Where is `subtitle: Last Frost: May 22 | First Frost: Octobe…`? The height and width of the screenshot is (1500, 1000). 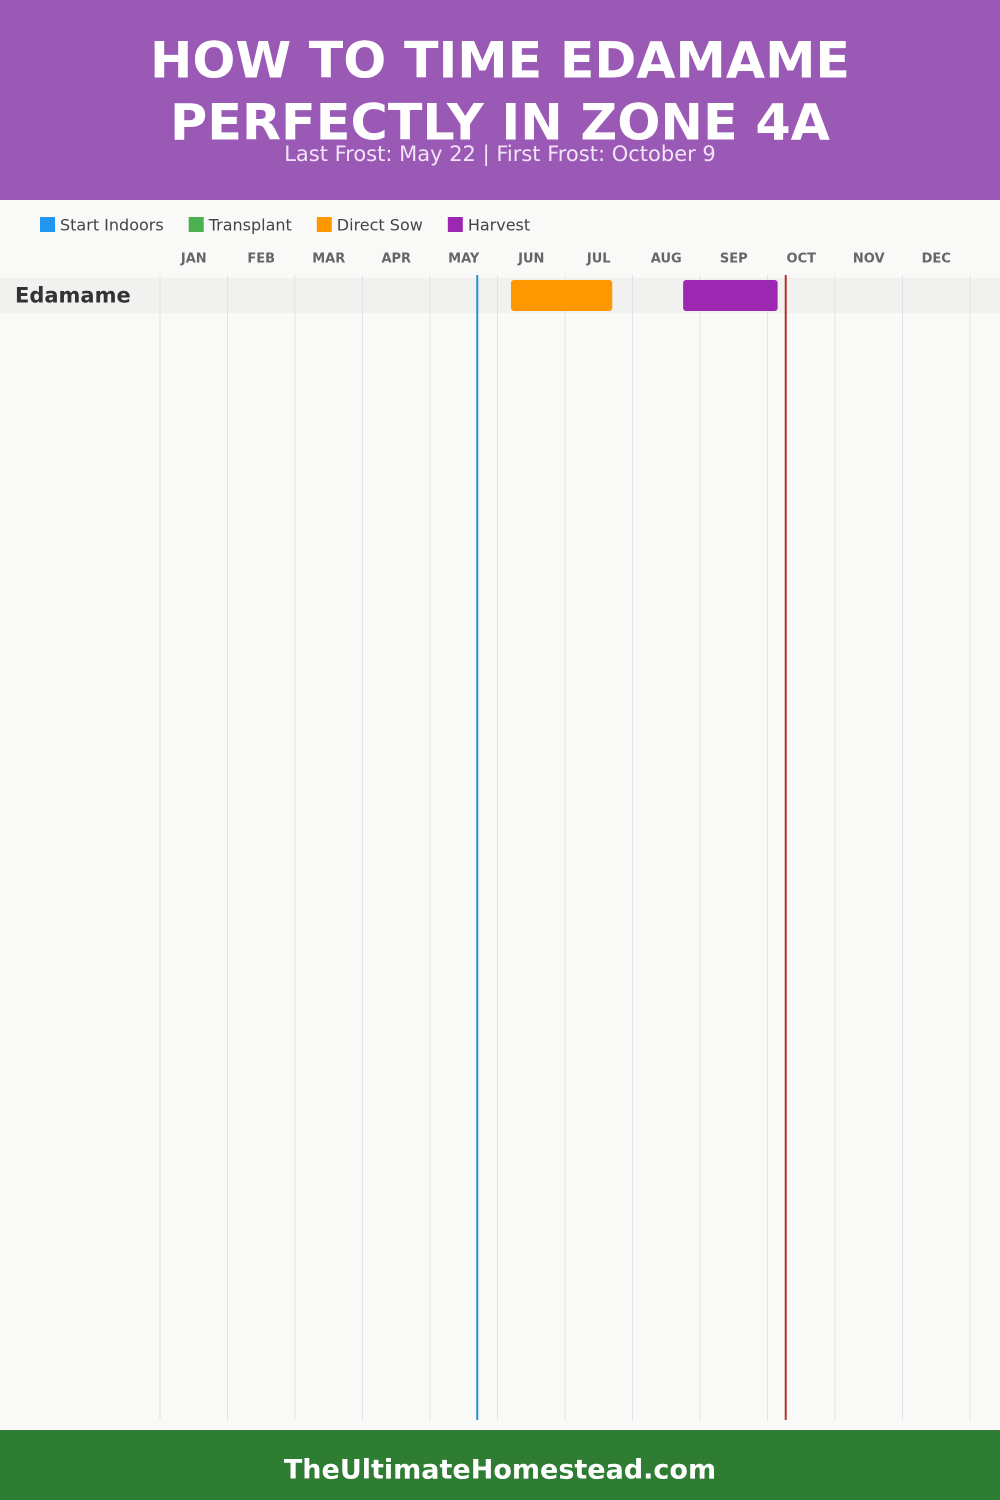 subtitle: Last Frost: May 22 | First Frost: Octobe… is located at coordinates (500, 154).